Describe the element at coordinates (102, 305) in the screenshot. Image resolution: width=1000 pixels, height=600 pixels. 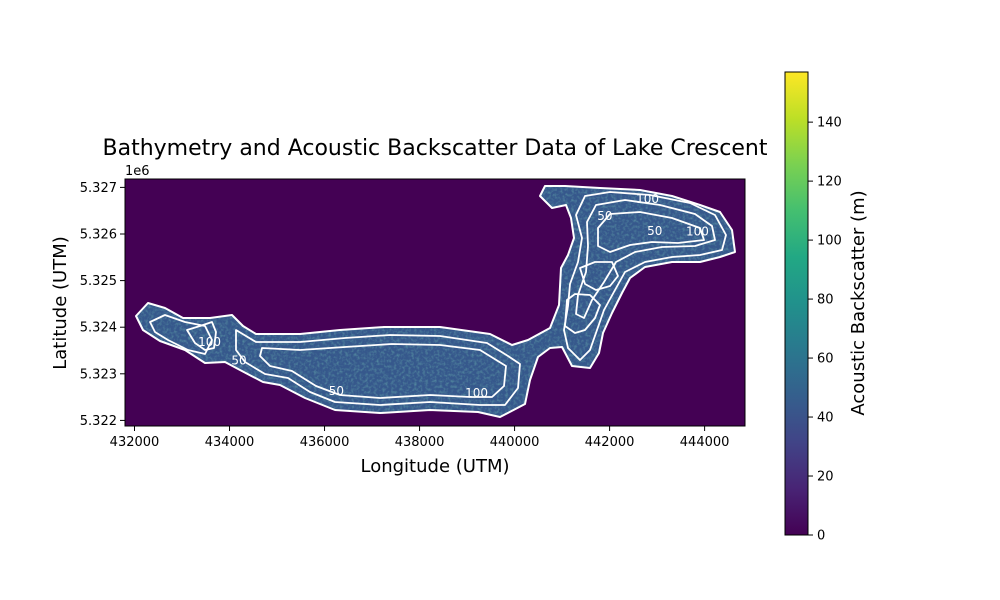
I see `y-axis-ticks: 5.322 5.323 5.324 5.325 5.326 5.327` at that location.